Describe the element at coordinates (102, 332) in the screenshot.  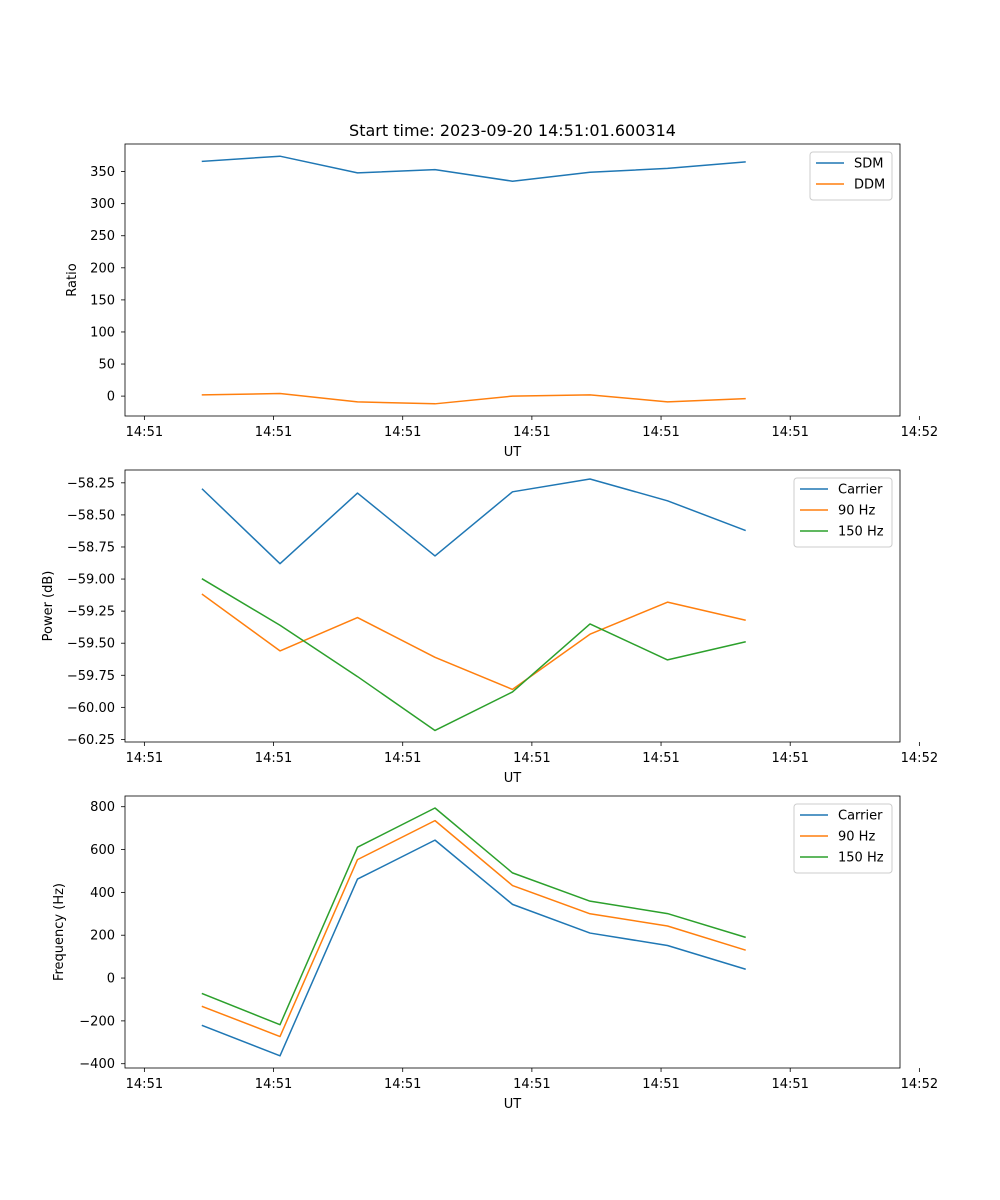
I see `y-tick-label: 100` at that location.